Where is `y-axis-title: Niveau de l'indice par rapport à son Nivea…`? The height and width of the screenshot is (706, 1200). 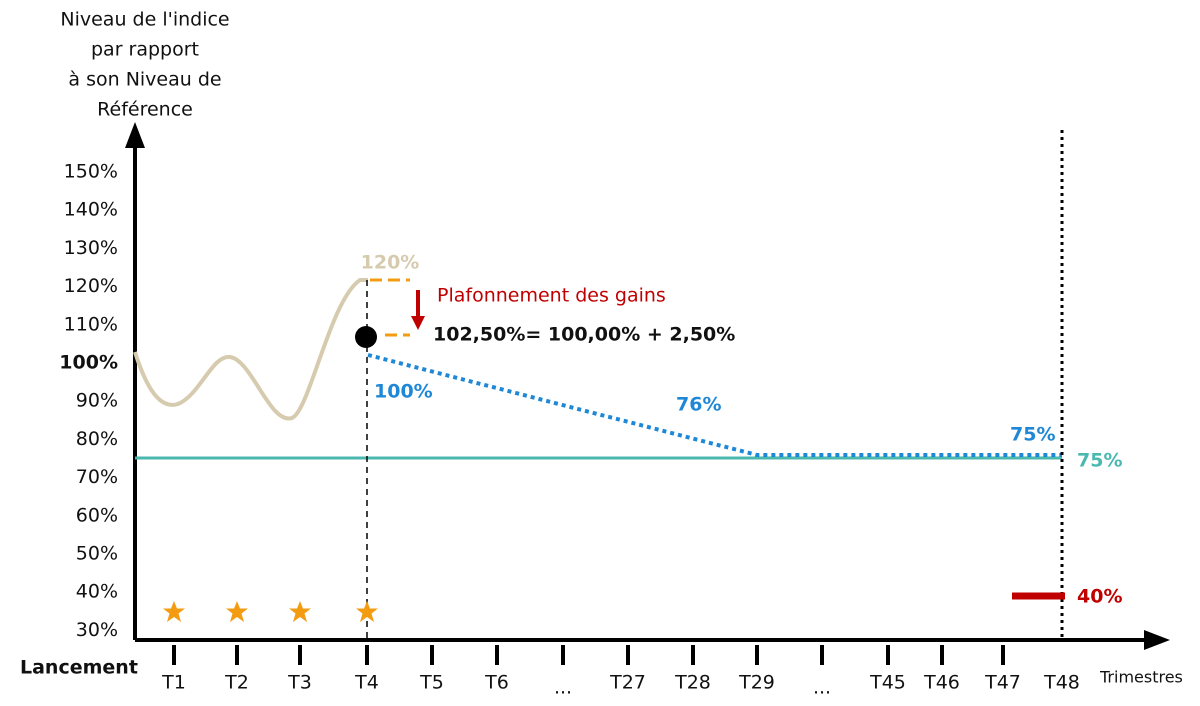 y-axis-title: Niveau de l'indice par rapport à son Nivea… is located at coordinates (144, 65).